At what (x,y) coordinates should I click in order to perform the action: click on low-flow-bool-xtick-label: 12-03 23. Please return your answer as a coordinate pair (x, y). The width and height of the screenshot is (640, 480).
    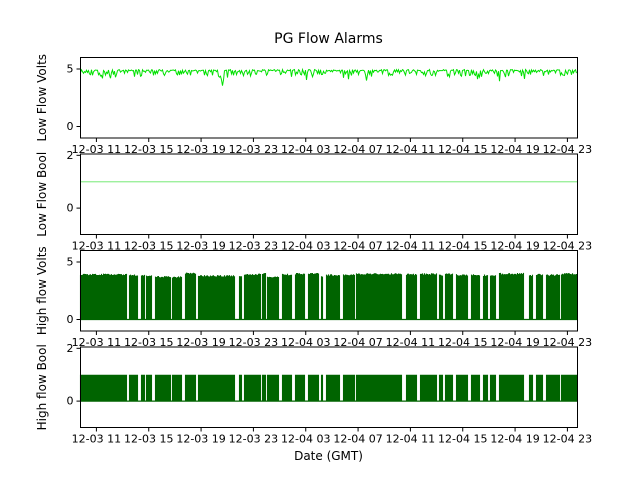
    Looking at the image, I should click on (253, 246).